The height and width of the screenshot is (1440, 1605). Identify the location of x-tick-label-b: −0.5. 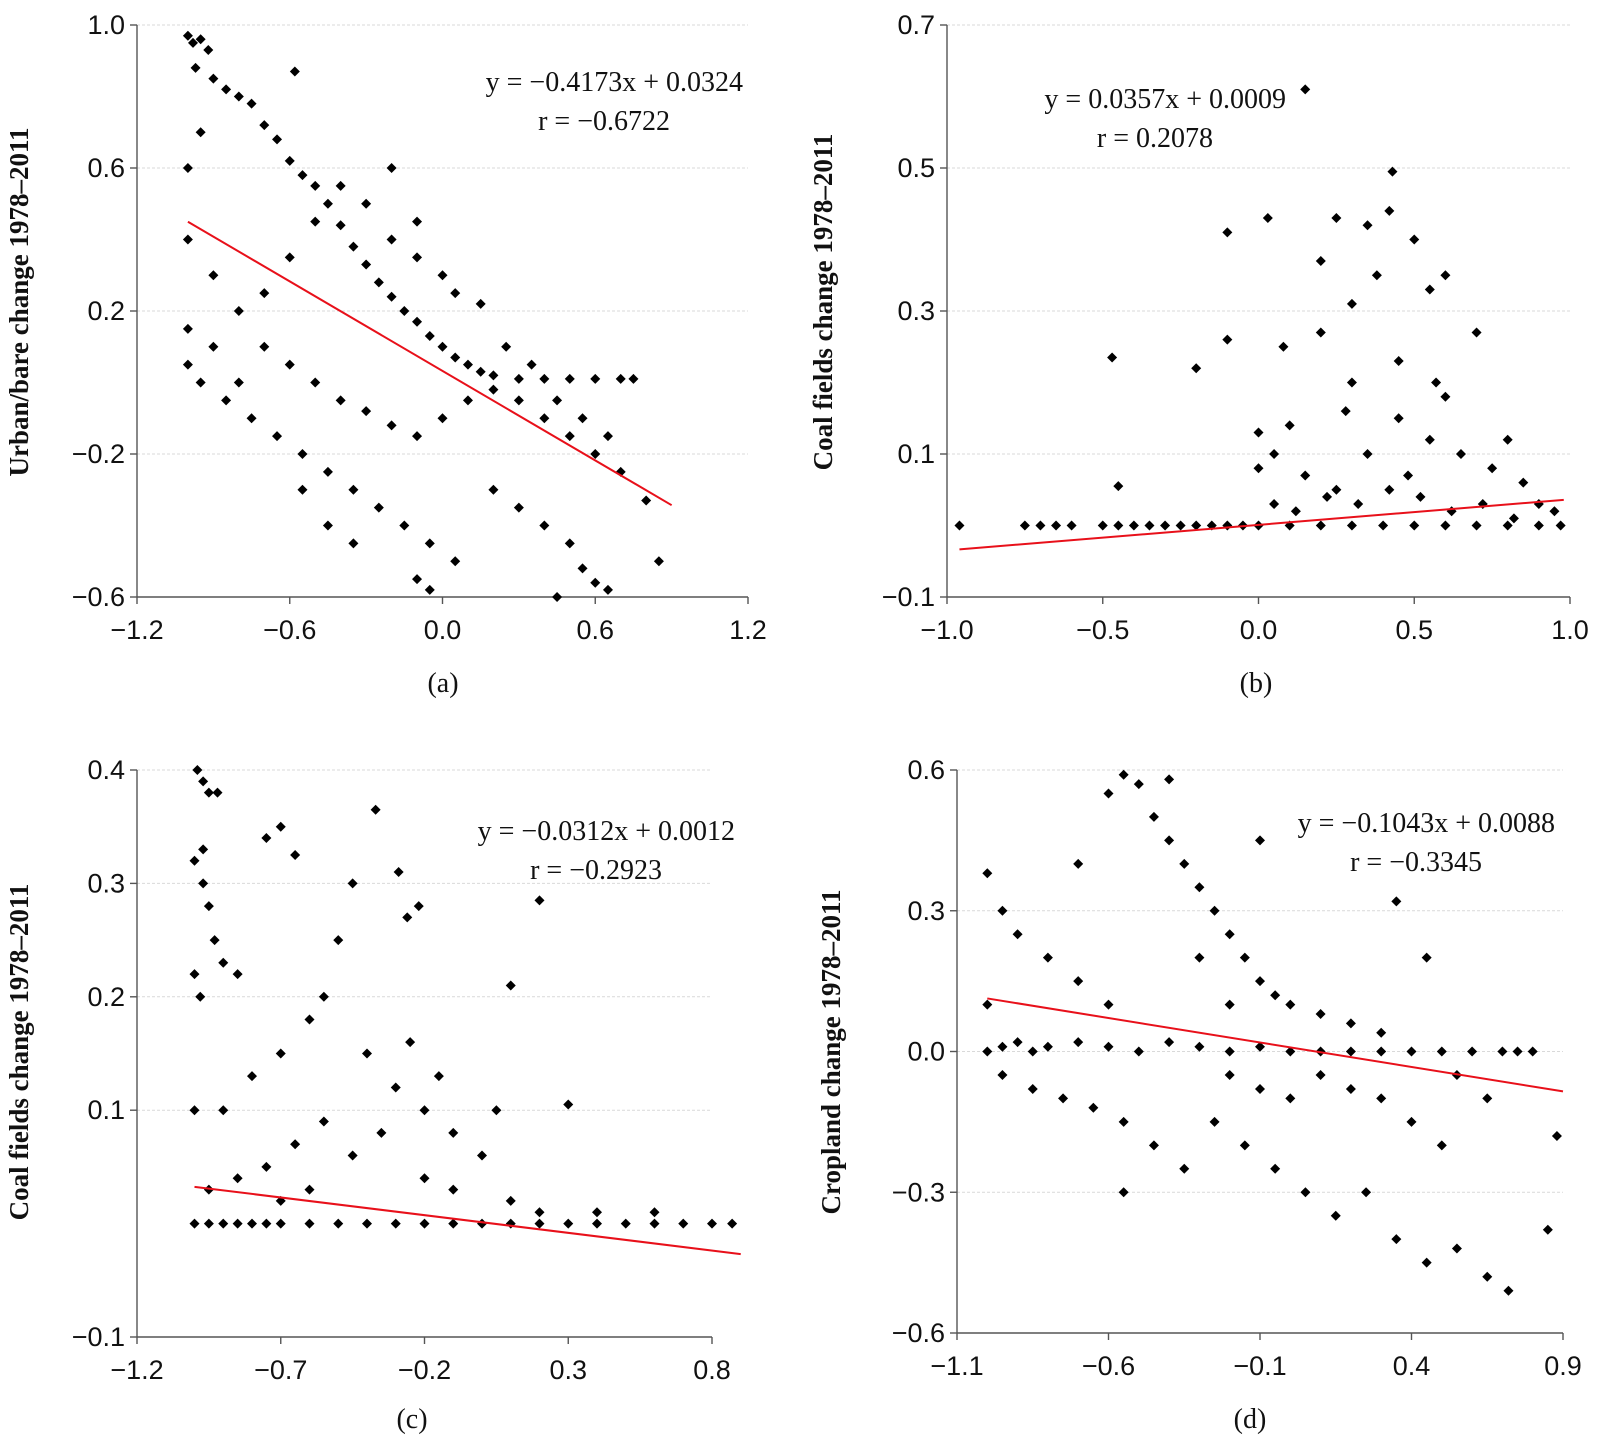
(1102, 630).